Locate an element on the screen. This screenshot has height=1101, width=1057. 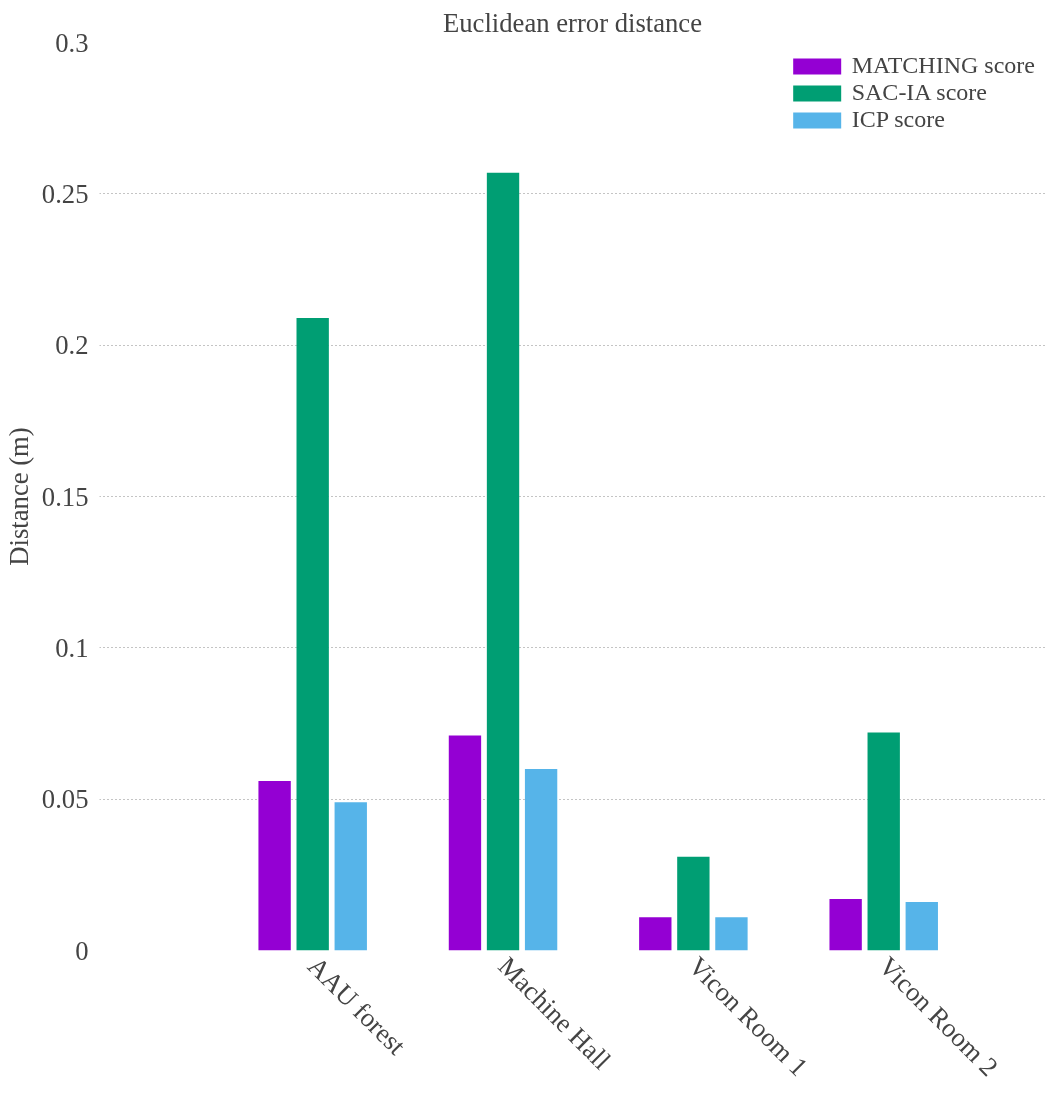
y-tick-label: 0.05 is located at coordinates (65, 799).